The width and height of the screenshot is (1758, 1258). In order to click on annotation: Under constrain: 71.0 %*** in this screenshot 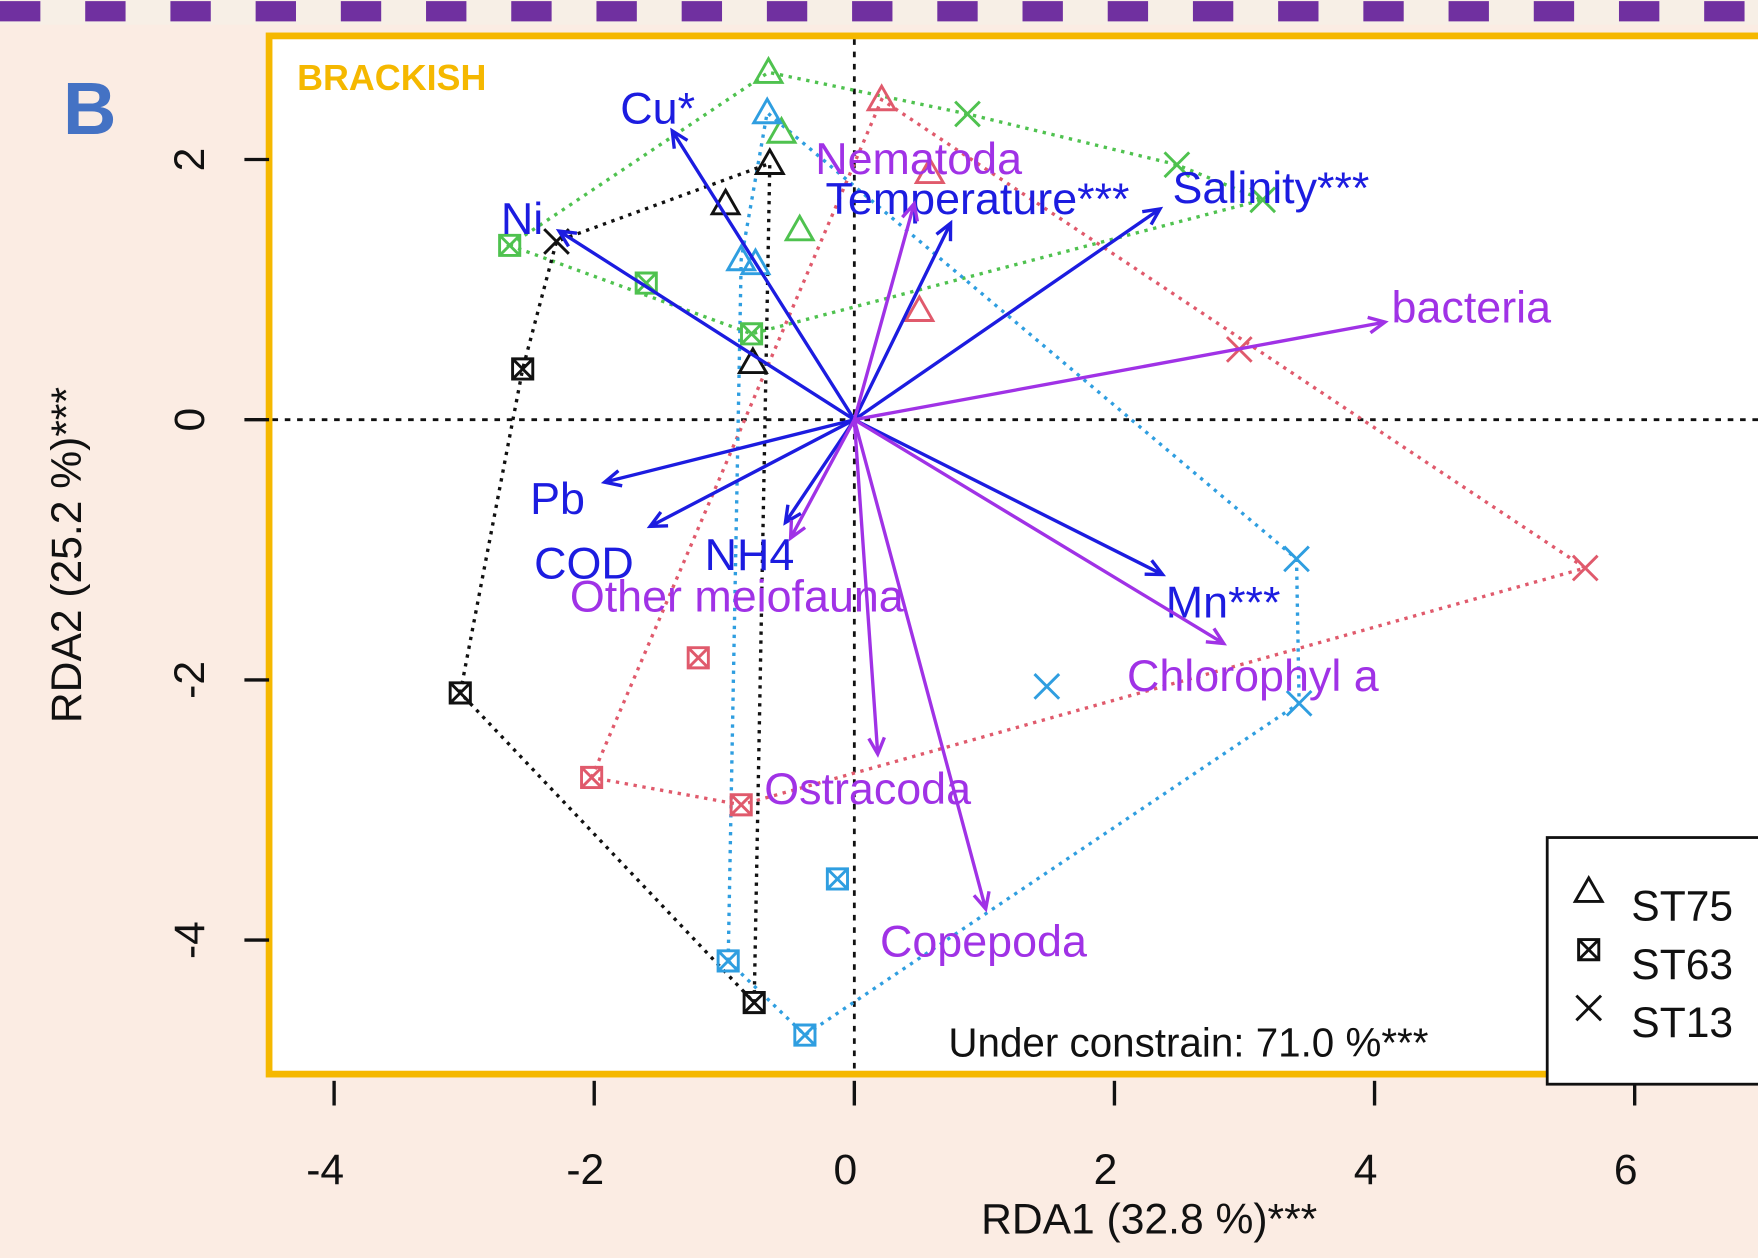, I will do `click(1188, 1043)`.